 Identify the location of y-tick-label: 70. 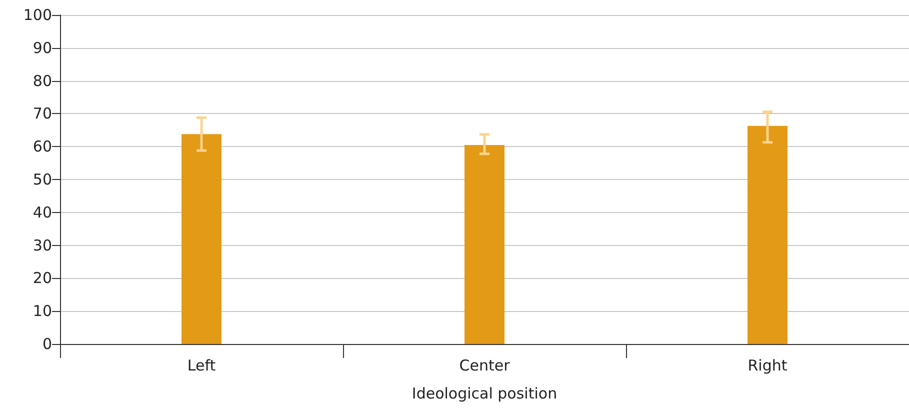
(42, 113).